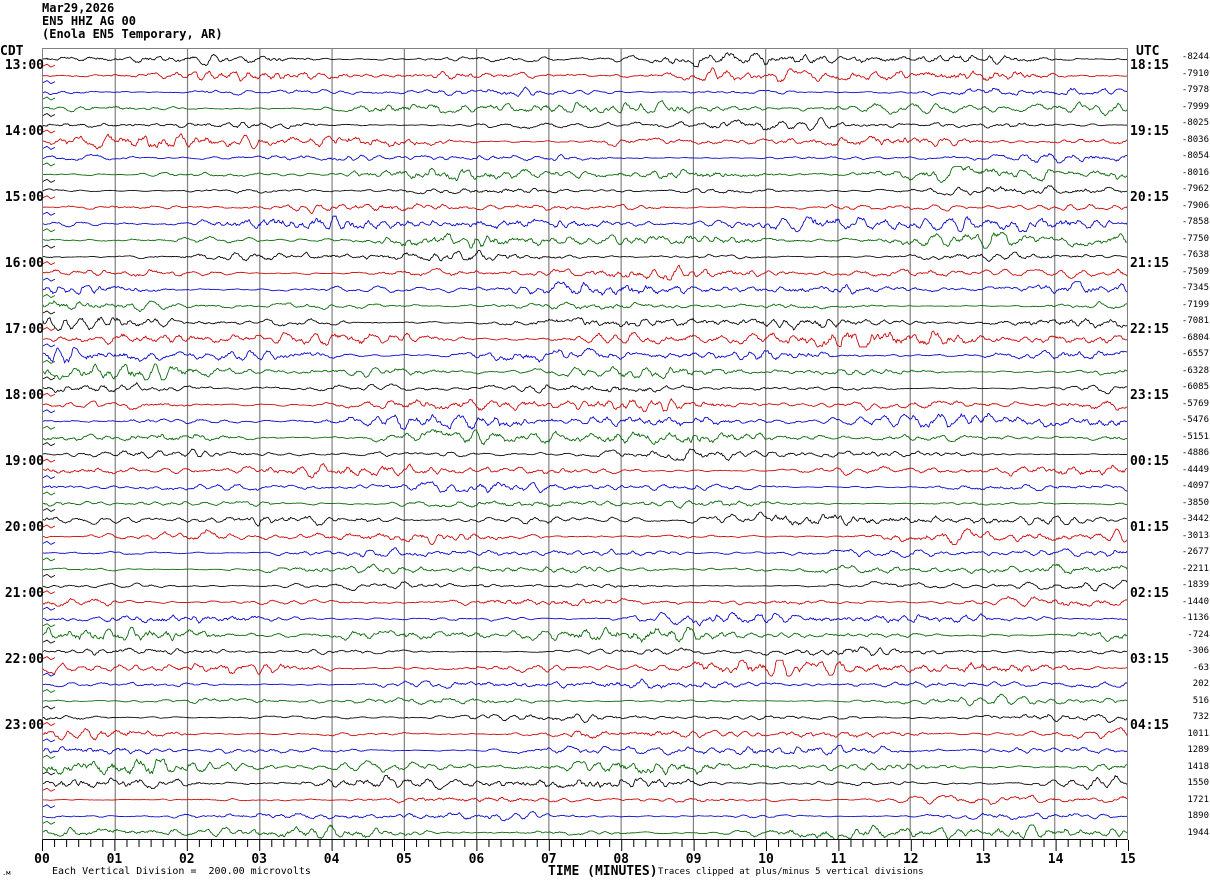  I want to click on row-scale-value: -1839, so click(1195, 585).